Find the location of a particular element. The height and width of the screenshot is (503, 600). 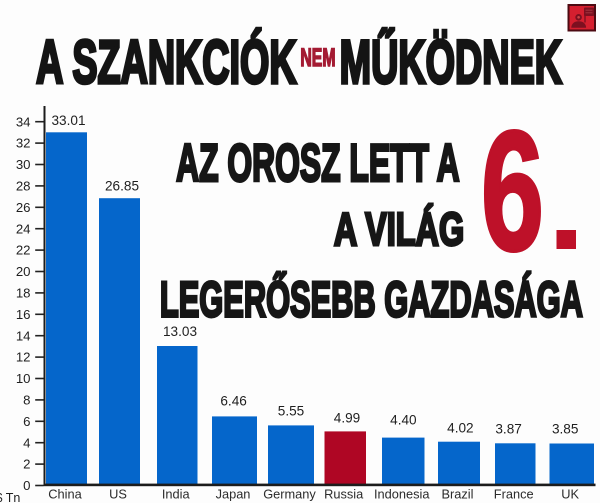

svg-text: 13.03 is located at coordinates (180, 331).